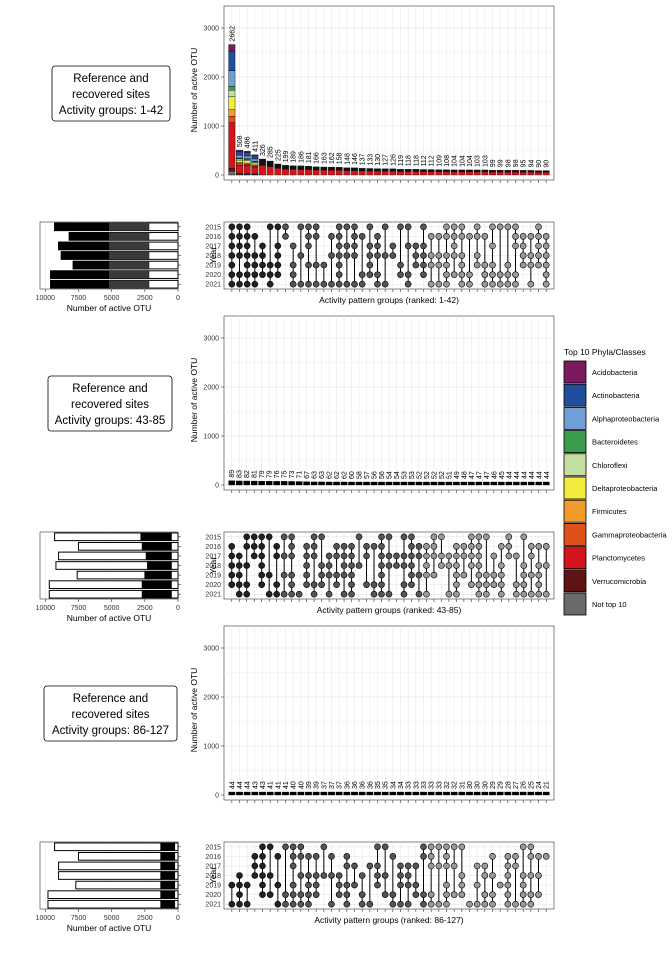 This screenshot has width=672, height=960. What do you see at coordinates (382, 475) in the screenshot?
I see `bar-value-label: 56` at bounding box center [382, 475].